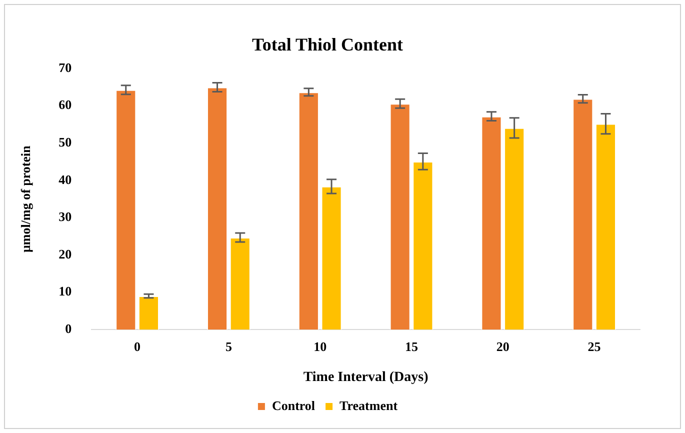 The image size is (685, 433). What do you see at coordinates (137, 346) in the screenshot?
I see `x-tick-label: 0` at bounding box center [137, 346].